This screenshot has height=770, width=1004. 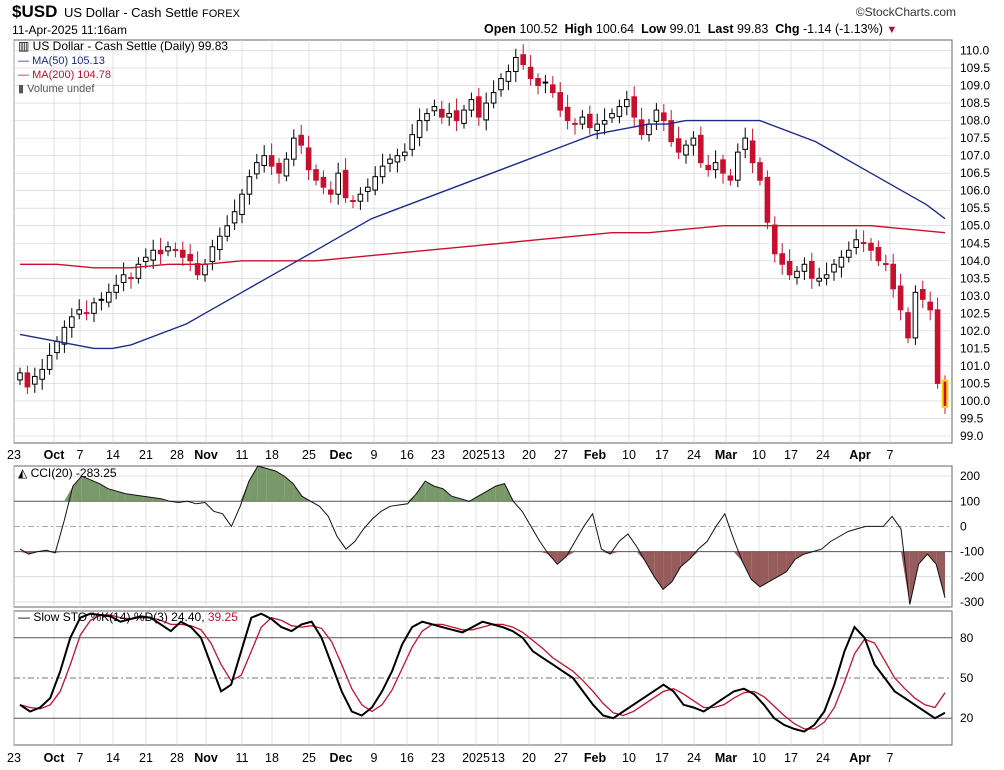 What do you see at coordinates (61, 61) in the screenshot?
I see `legend-ma50: — MA(50) 105.13` at bounding box center [61, 61].